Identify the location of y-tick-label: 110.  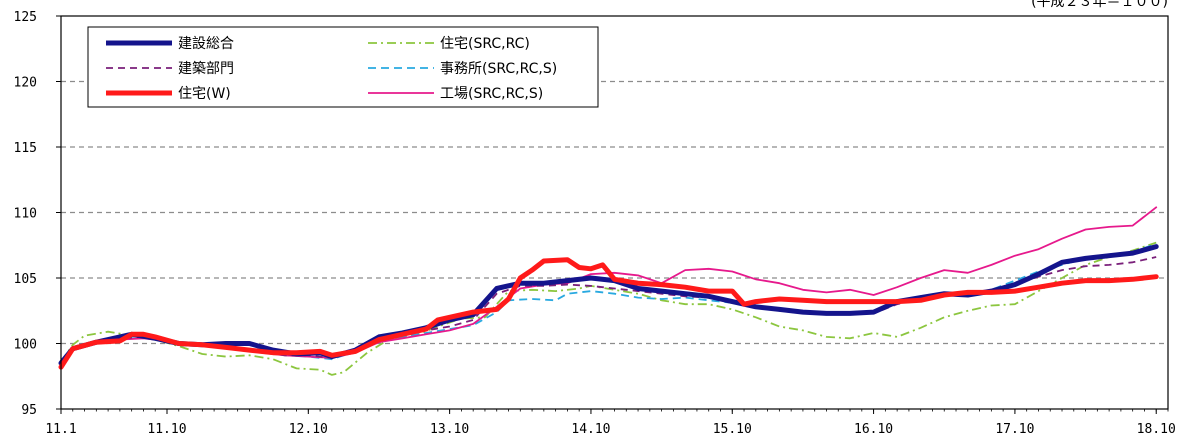
(25, 214).